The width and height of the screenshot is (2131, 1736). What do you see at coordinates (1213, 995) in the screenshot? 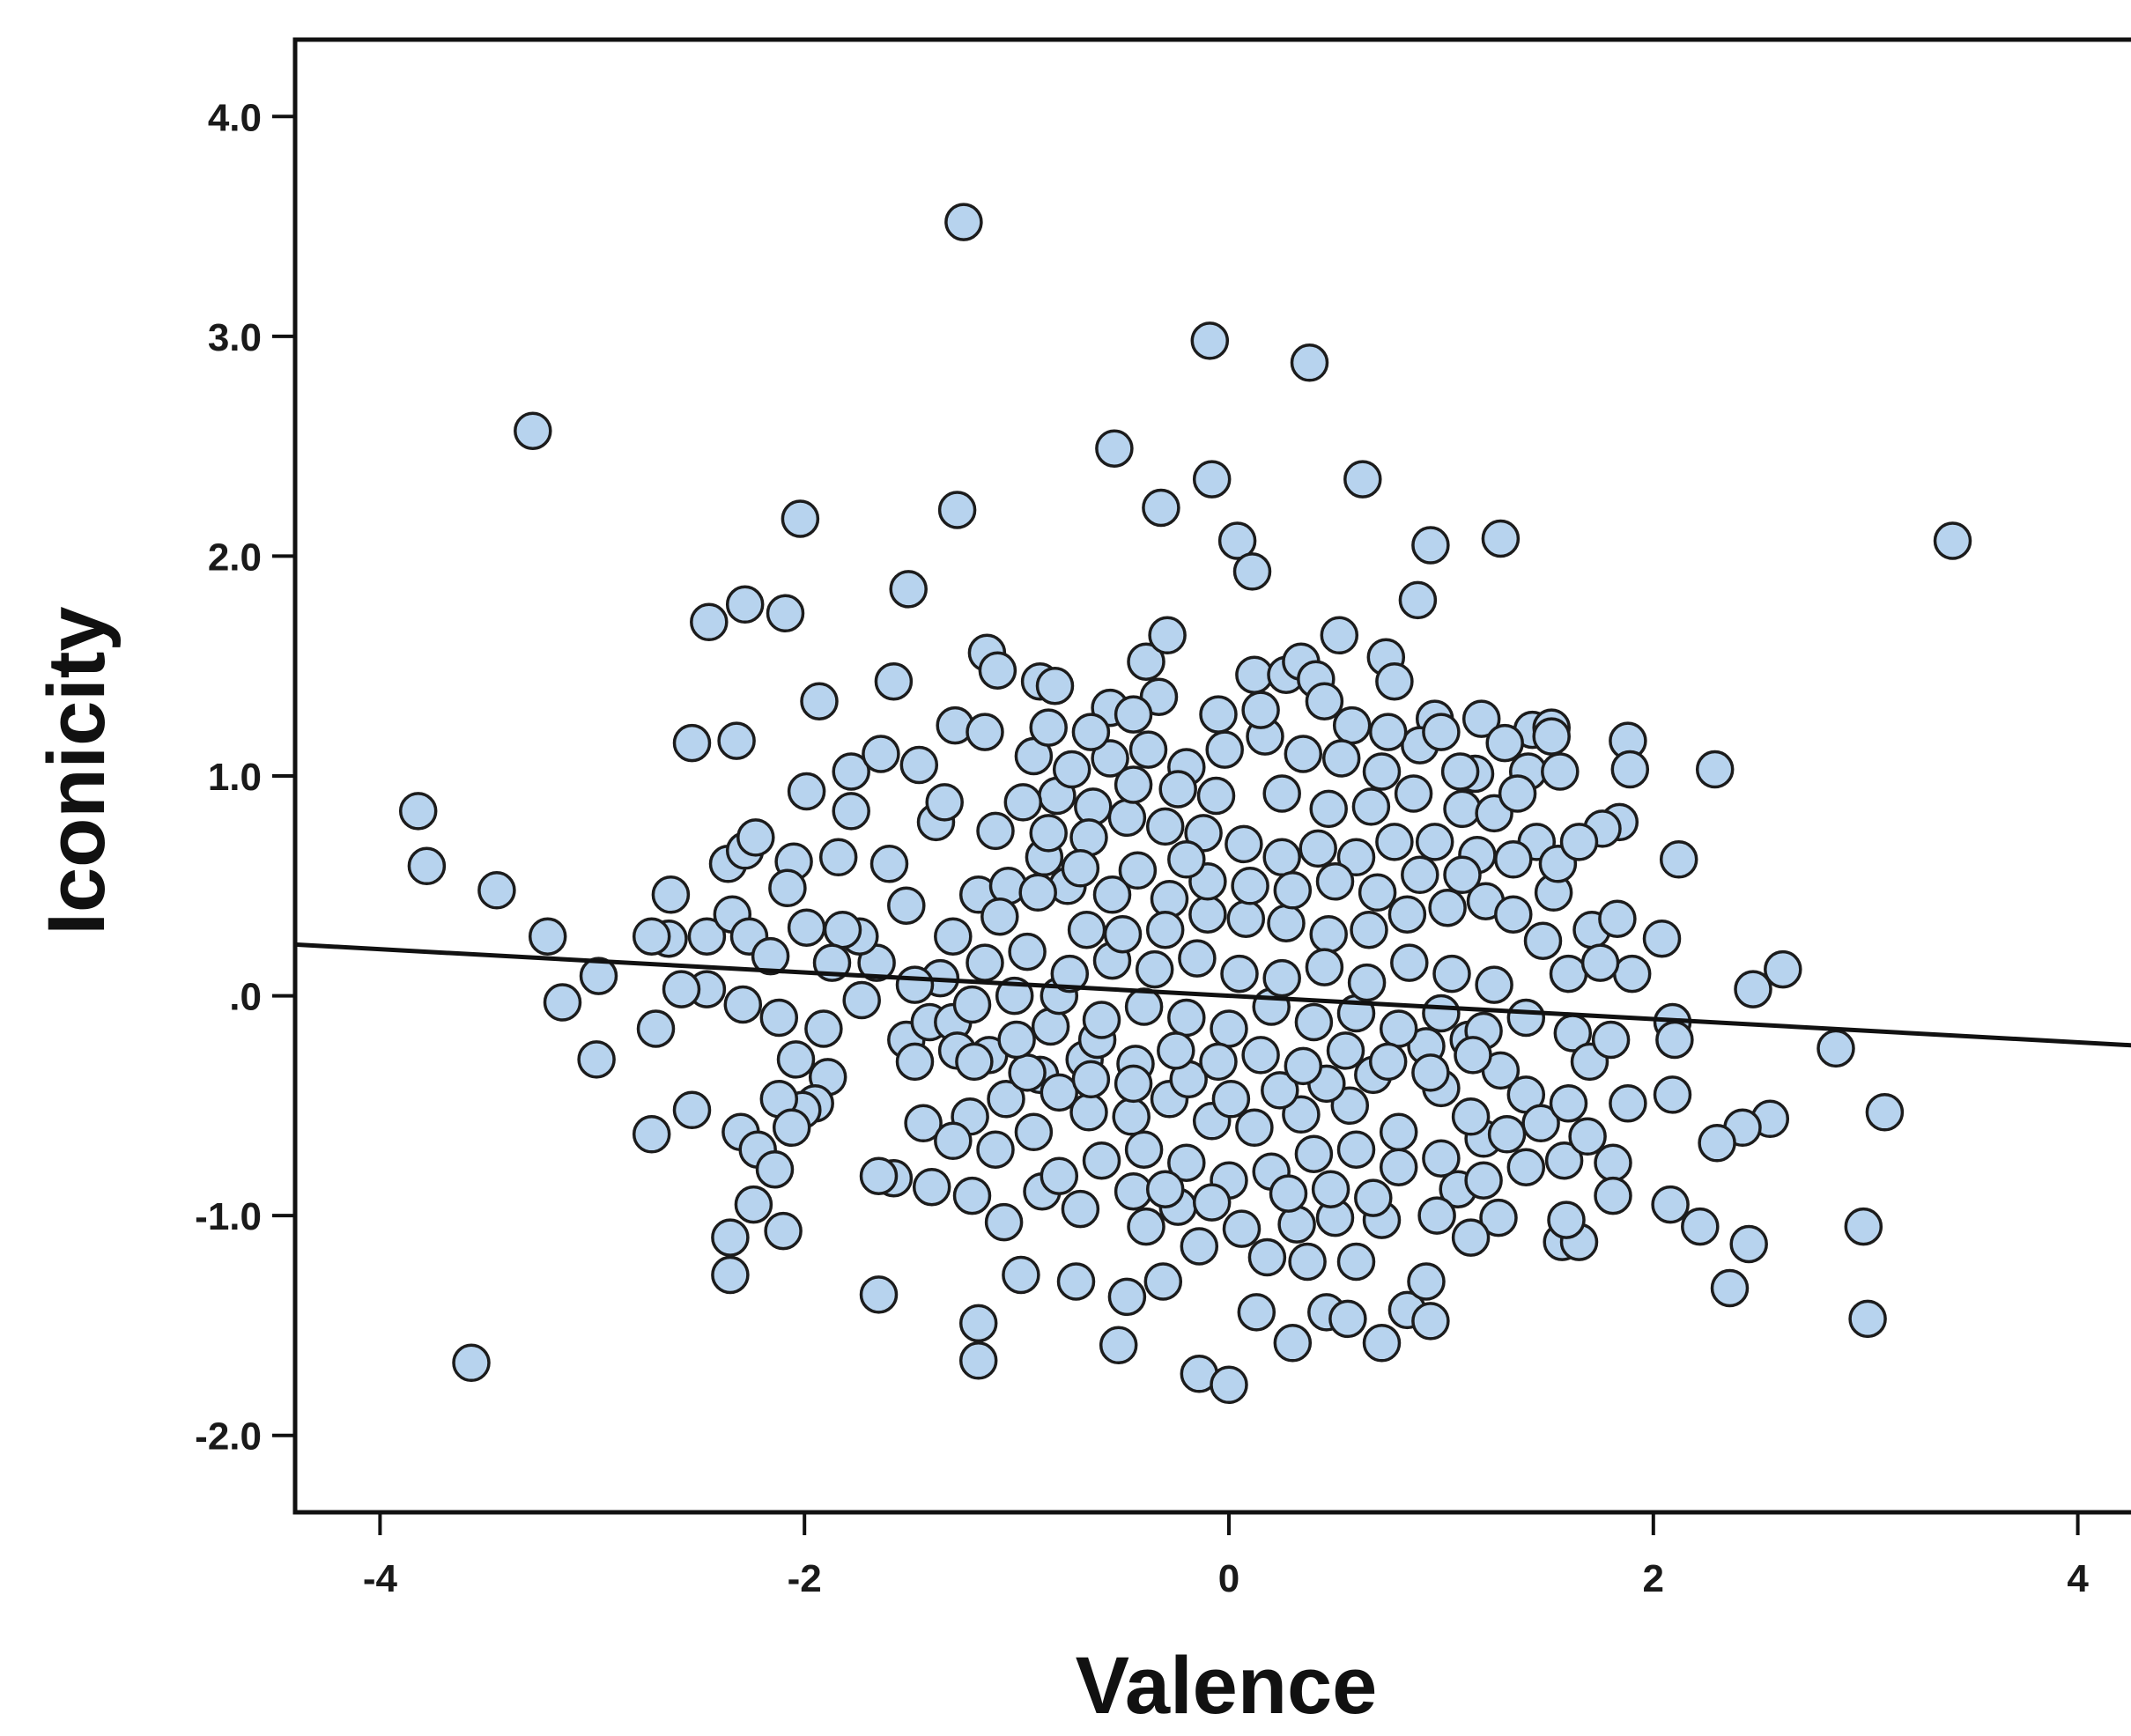
I see `fit-line-layer` at bounding box center [1213, 995].